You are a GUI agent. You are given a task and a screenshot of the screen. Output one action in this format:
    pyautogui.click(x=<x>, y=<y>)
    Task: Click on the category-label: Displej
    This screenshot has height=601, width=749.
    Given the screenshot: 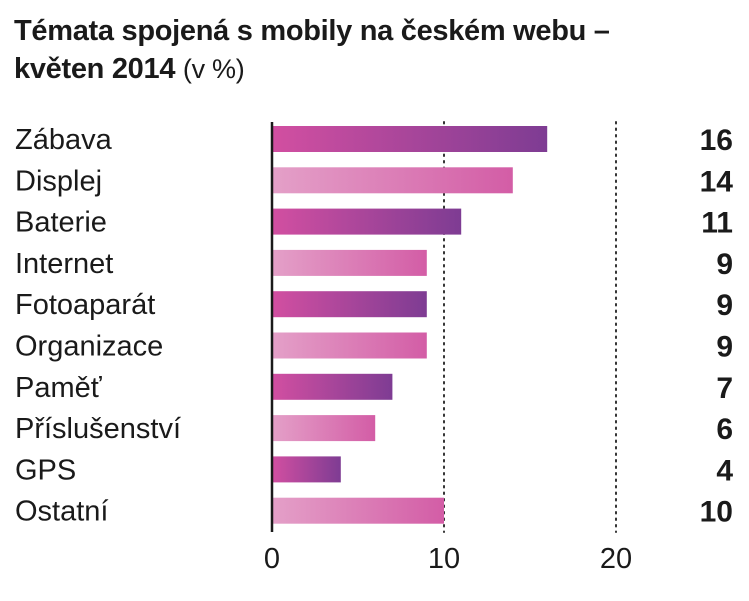 What is the action you would take?
    pyautogui.click(x=58, y=181)
    